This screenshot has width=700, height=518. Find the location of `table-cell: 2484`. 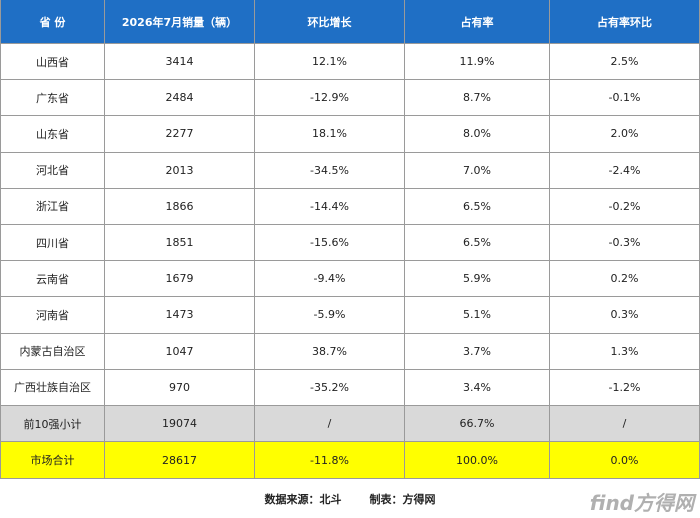

table-cell: 2484 is located at coordinates (180, 98).